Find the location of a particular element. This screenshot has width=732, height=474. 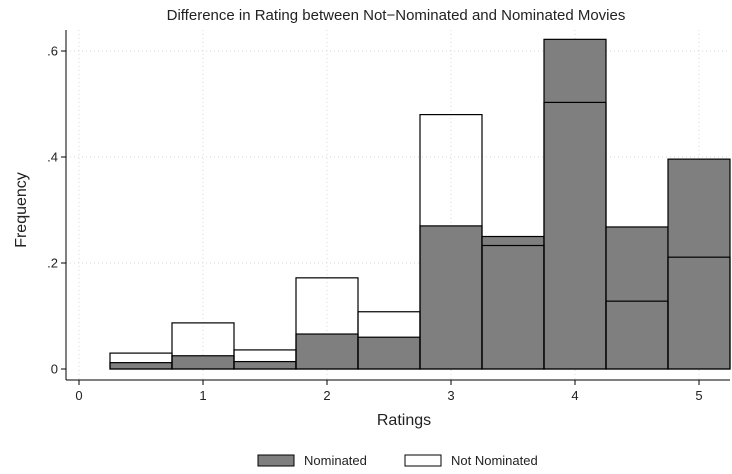

x-tick-label: 5 is located at coordinates (698, 395).